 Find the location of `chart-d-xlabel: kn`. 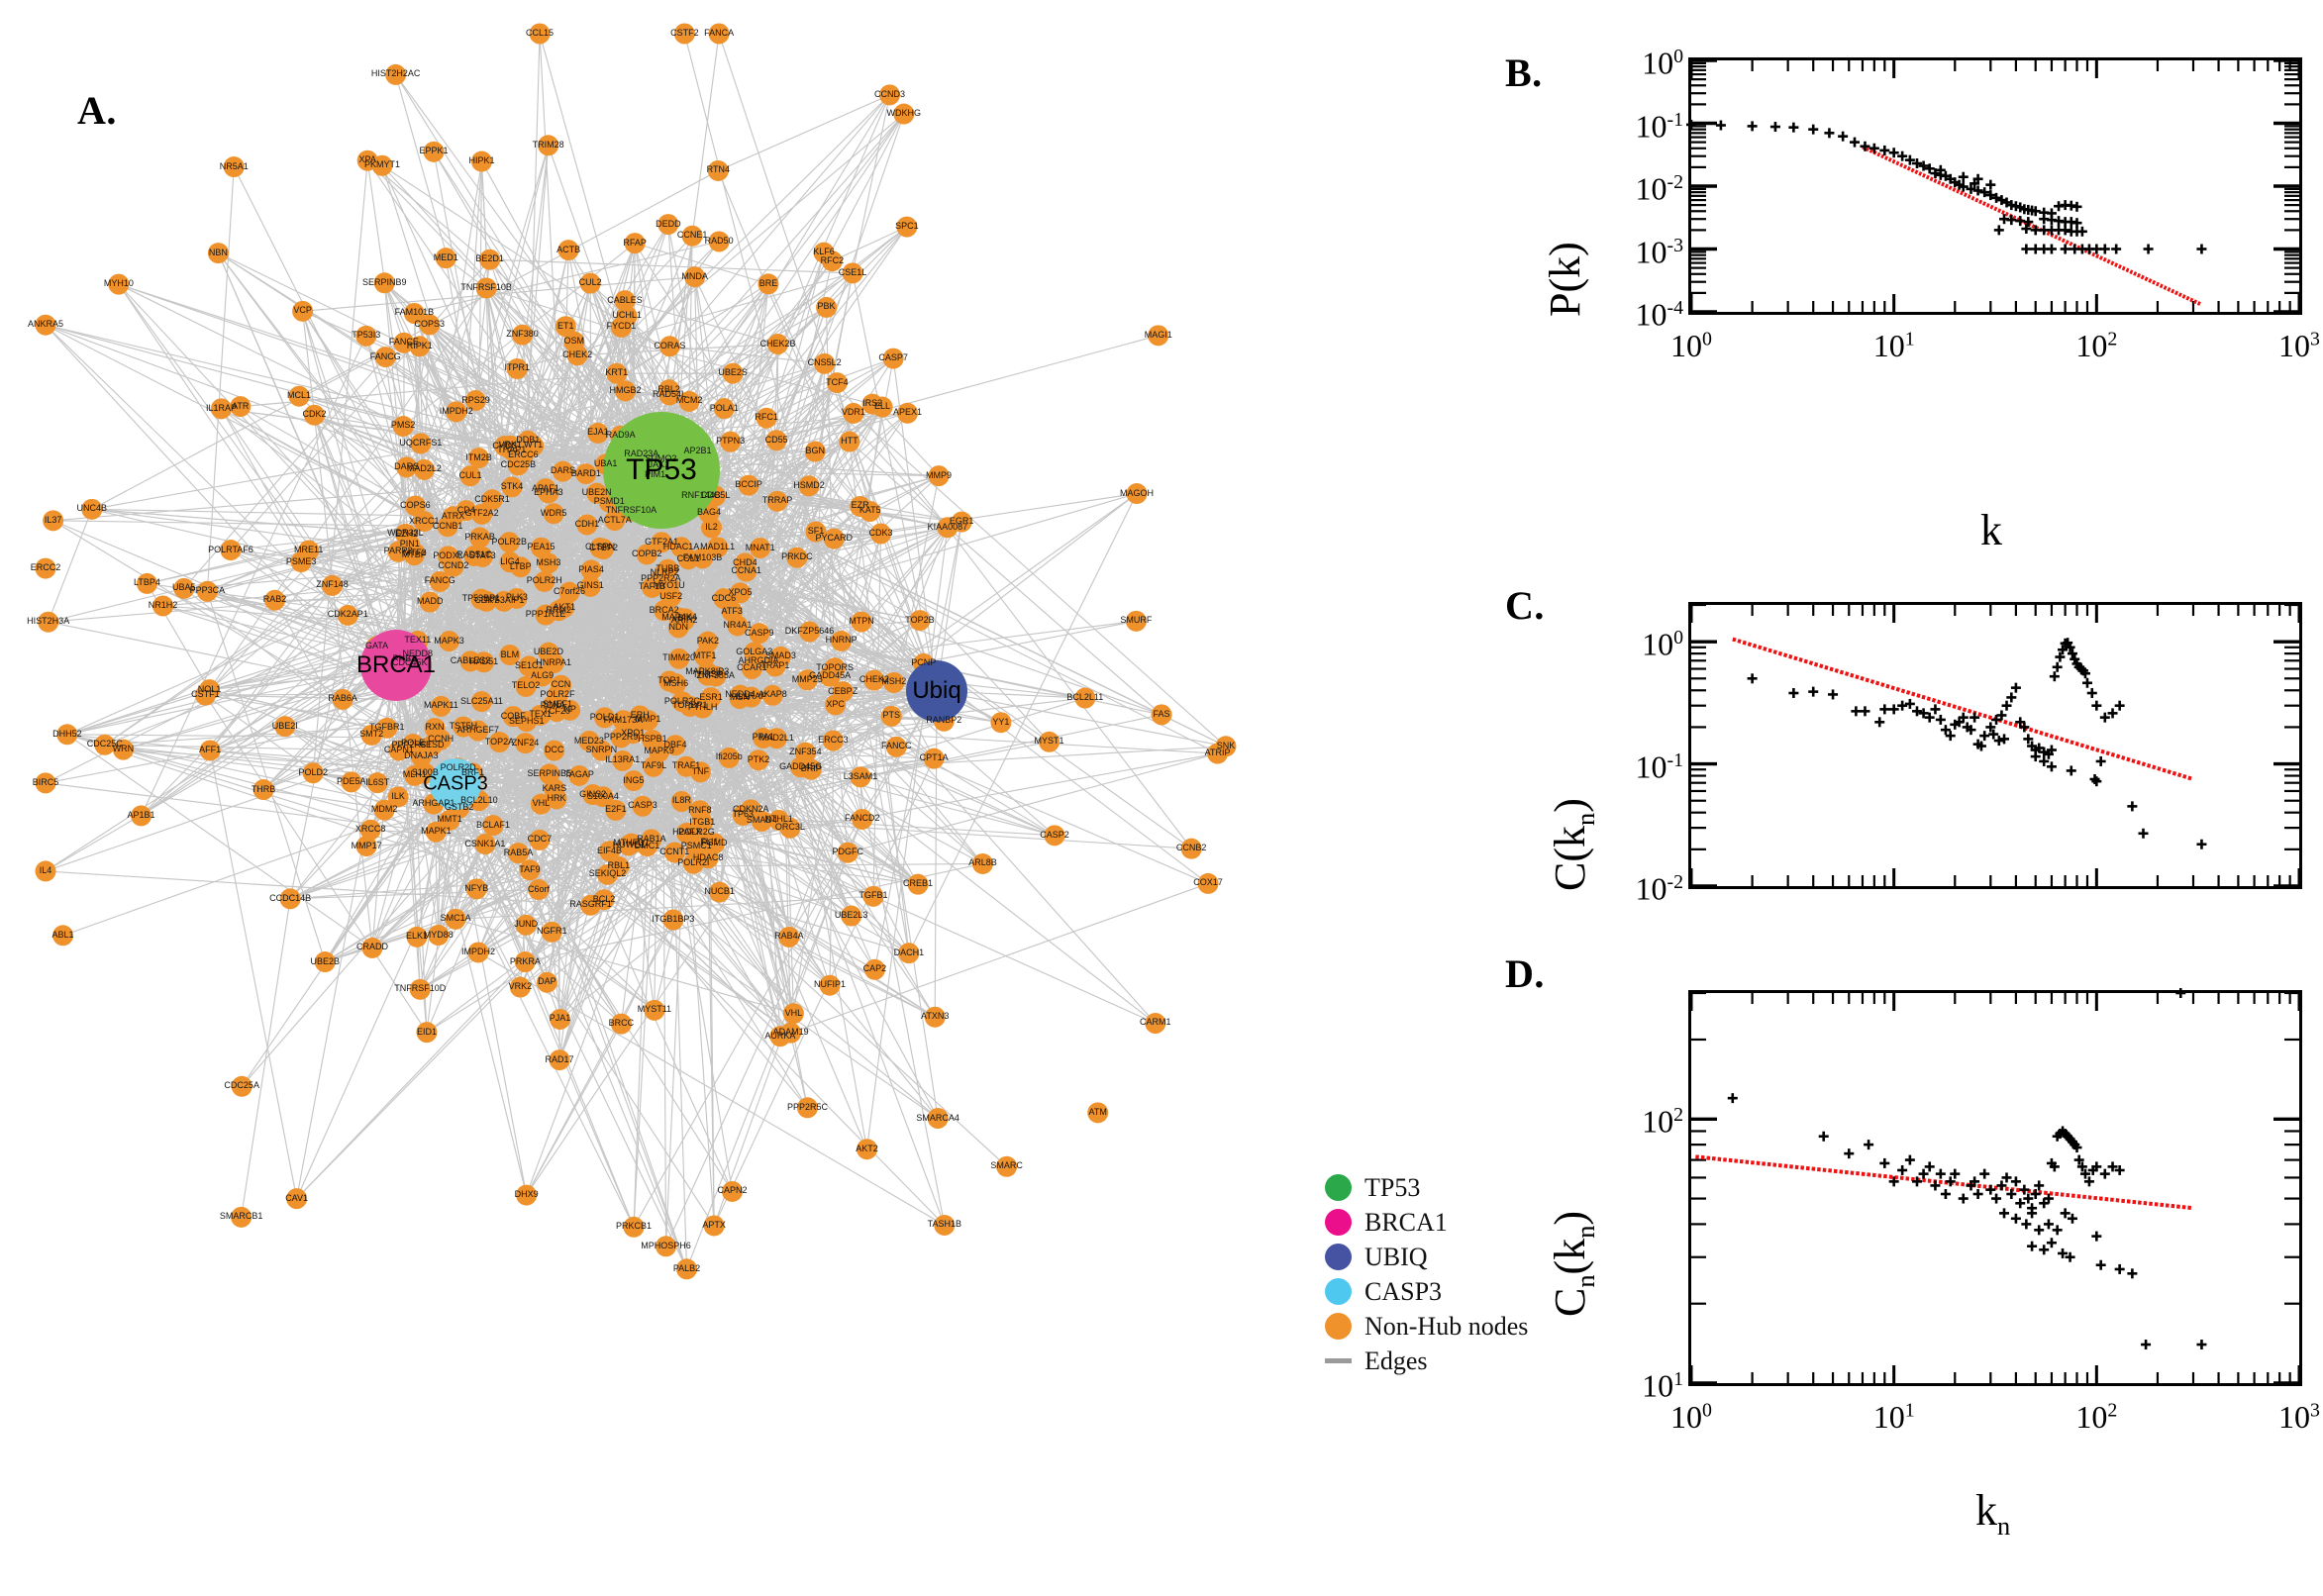

chart-d-xlabel: kn is located at coordinates (1993, 1513).